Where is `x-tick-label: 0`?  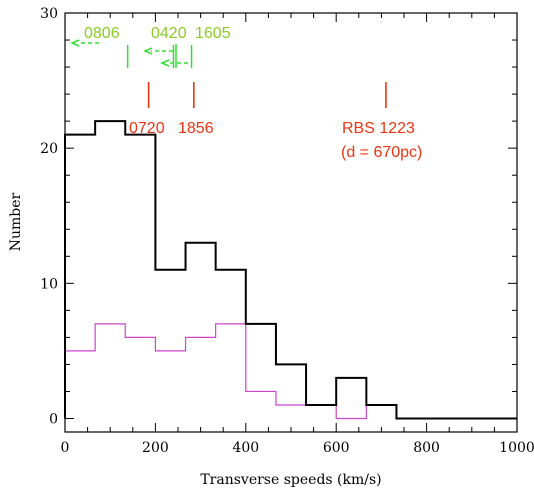
x-tick-label: 0 is located at coordinates (65, 448).